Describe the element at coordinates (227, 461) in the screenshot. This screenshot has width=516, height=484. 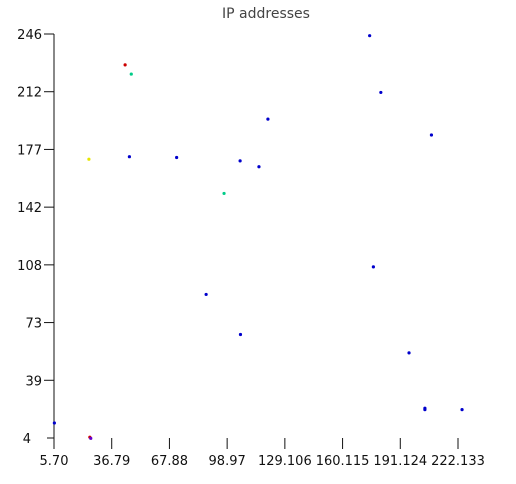
I see `x-tick-label: 98.97` at that location.